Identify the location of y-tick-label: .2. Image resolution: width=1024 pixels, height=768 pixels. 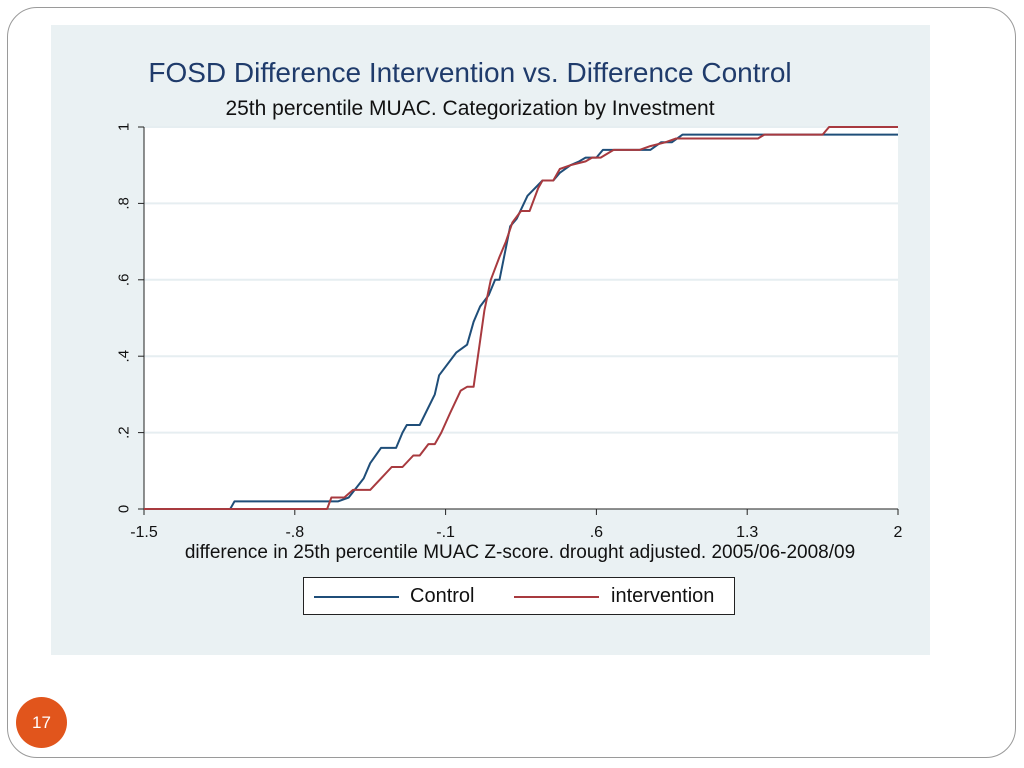
(124, 432).